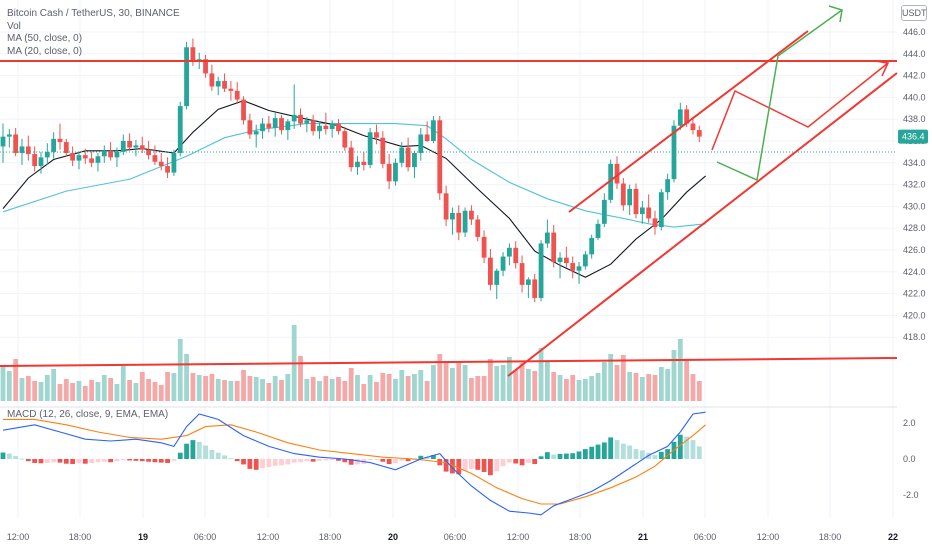 This screenshot has width=932, height=550. What do you see at coordinates (688, 121) in the screenshot?
I see `channel-upper-line` at bounding box center [688, 121].